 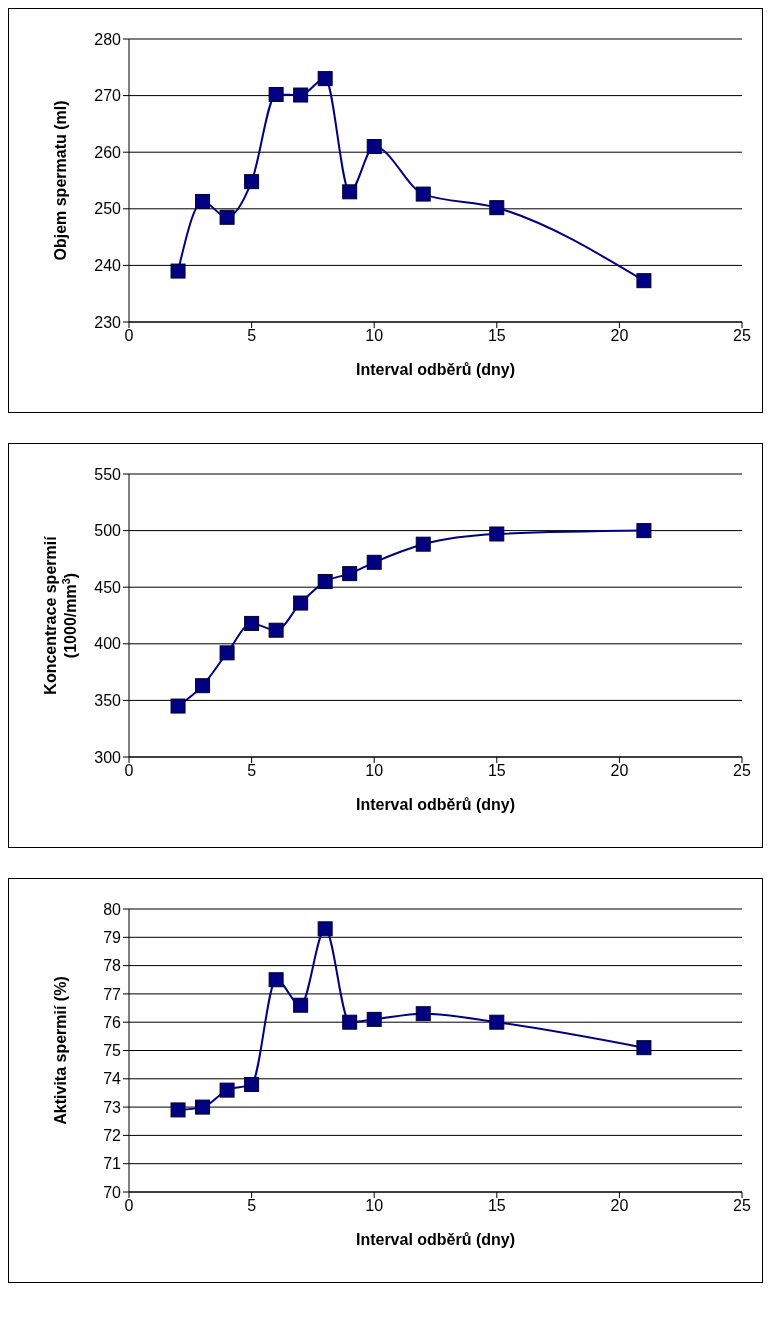 I want to click on y-tick-label: 230, so click(x=108, y=322).